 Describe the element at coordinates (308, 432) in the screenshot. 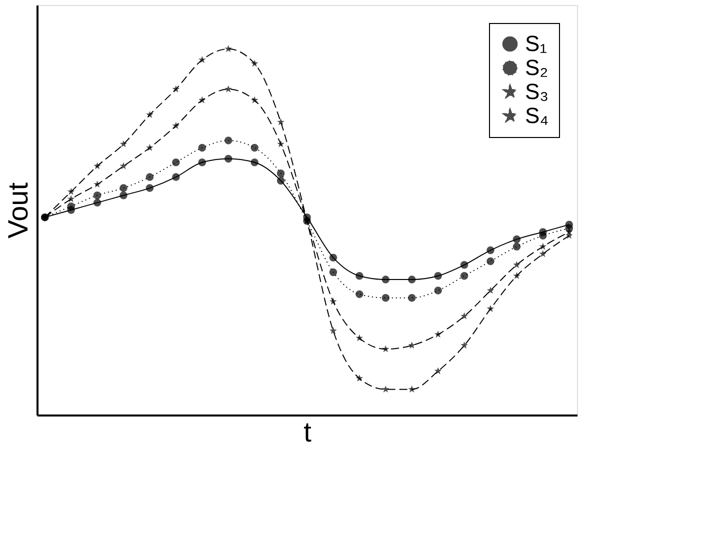

I see `x-axis-title: t` at that location.